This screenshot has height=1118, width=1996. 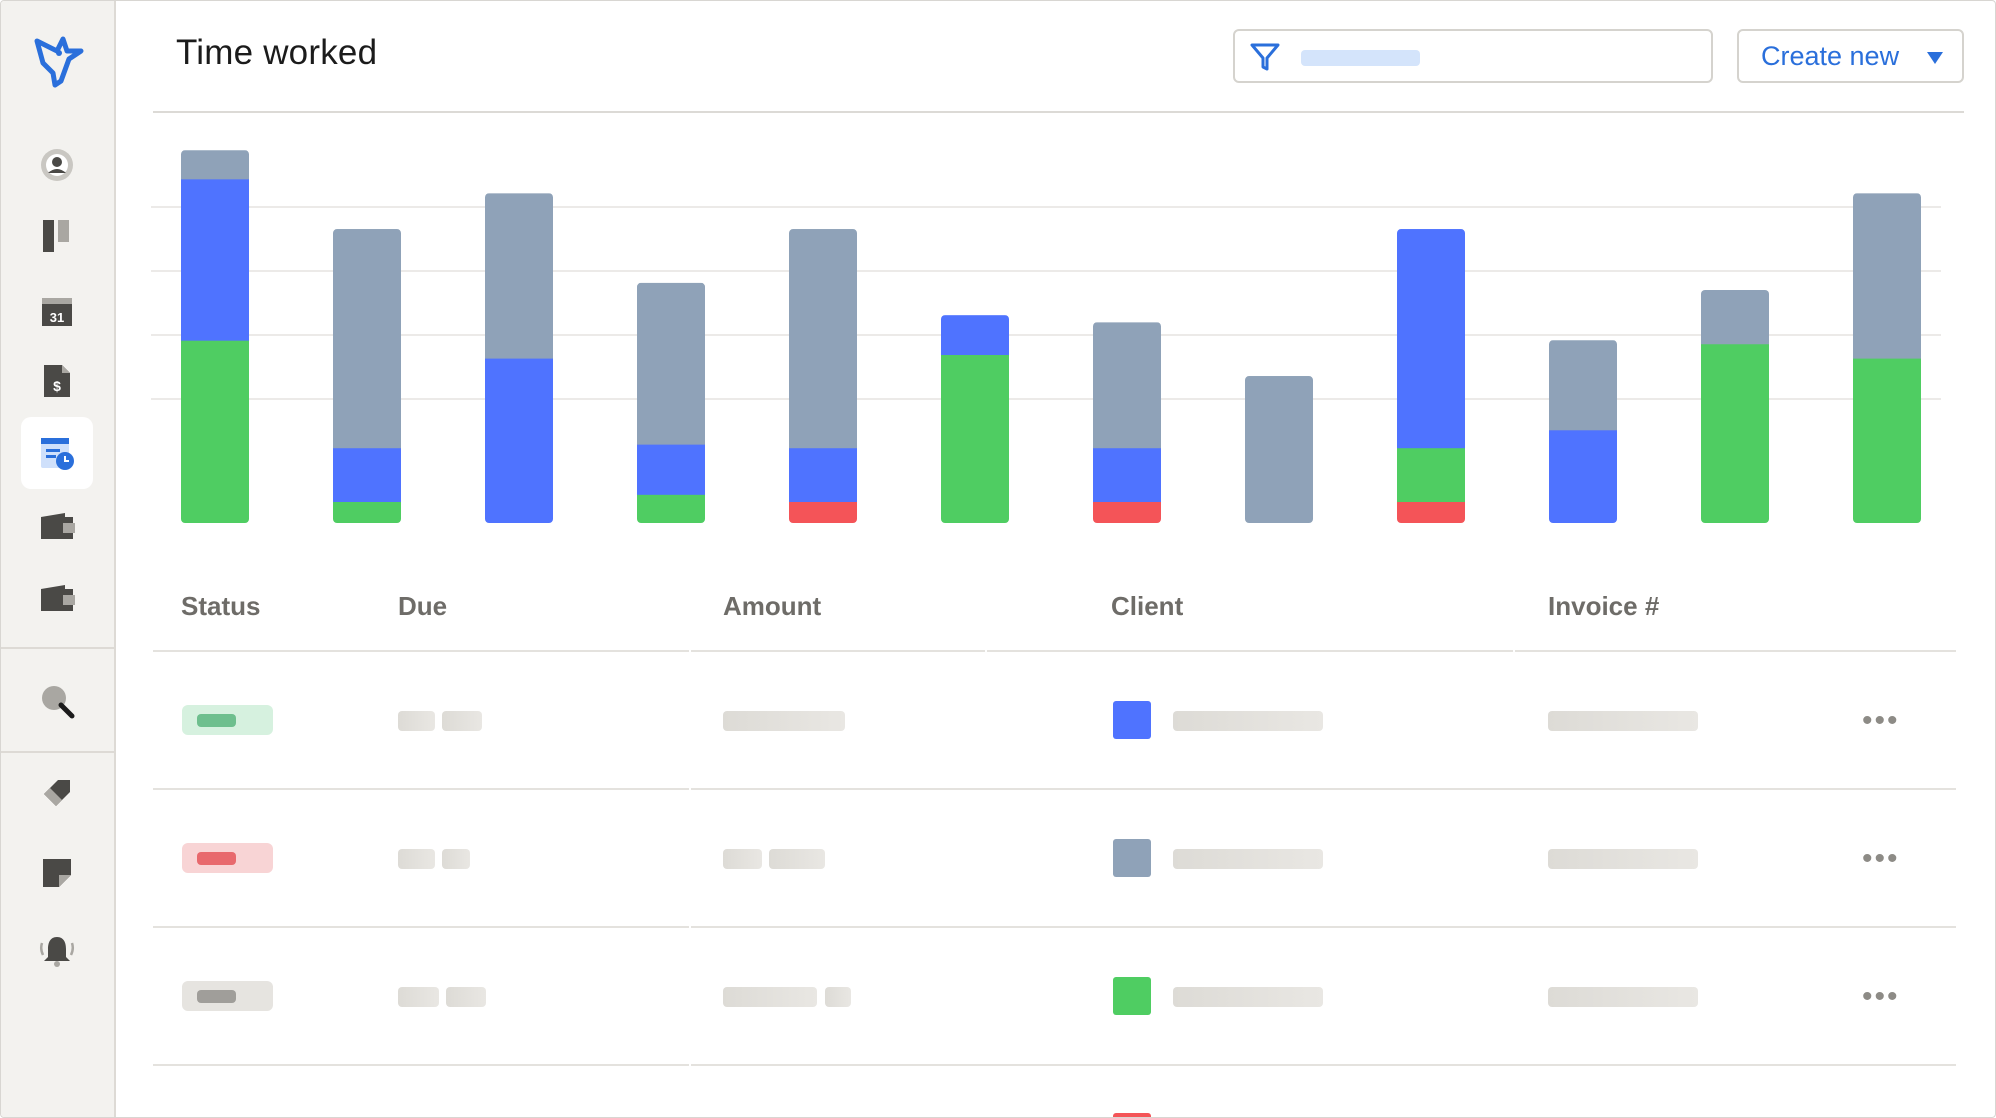 I want to click on header-divider, so click(x=1058, y=112).